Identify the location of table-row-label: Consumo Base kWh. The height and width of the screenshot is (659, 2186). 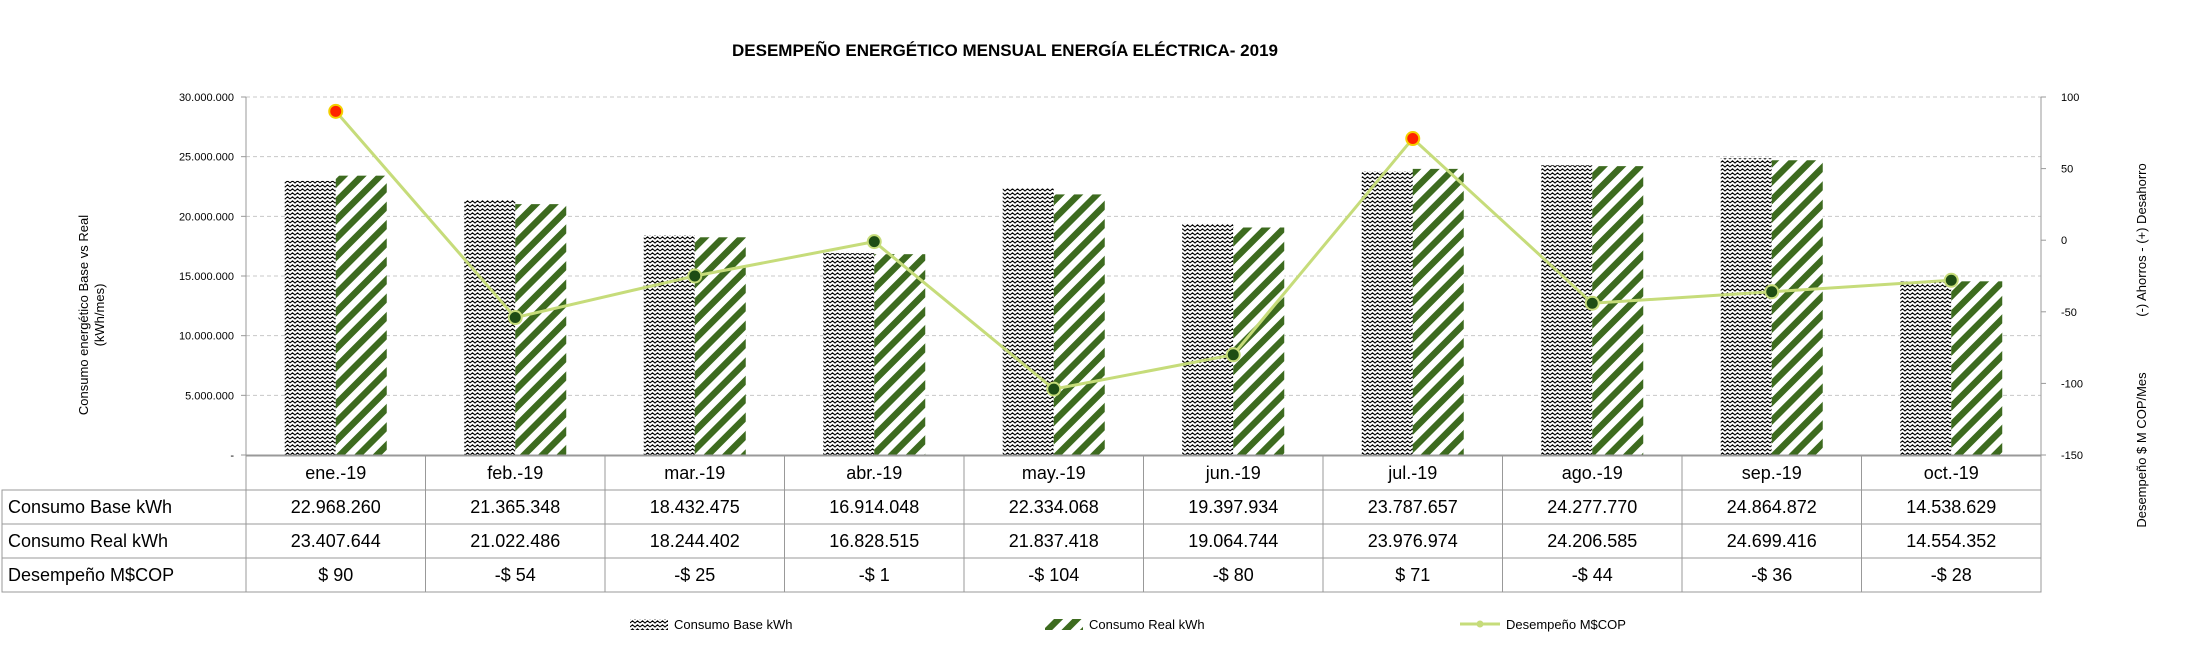
(90, 507).